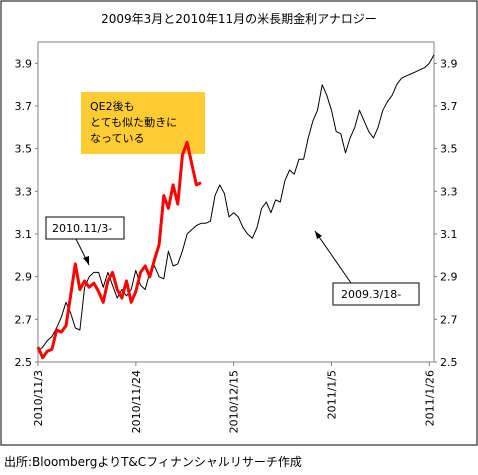  What do you see at coordinates (371, 294) in the screenshot?
I see `callout-2009-label: 2009.3/18-` at bounding box center [371, 294].